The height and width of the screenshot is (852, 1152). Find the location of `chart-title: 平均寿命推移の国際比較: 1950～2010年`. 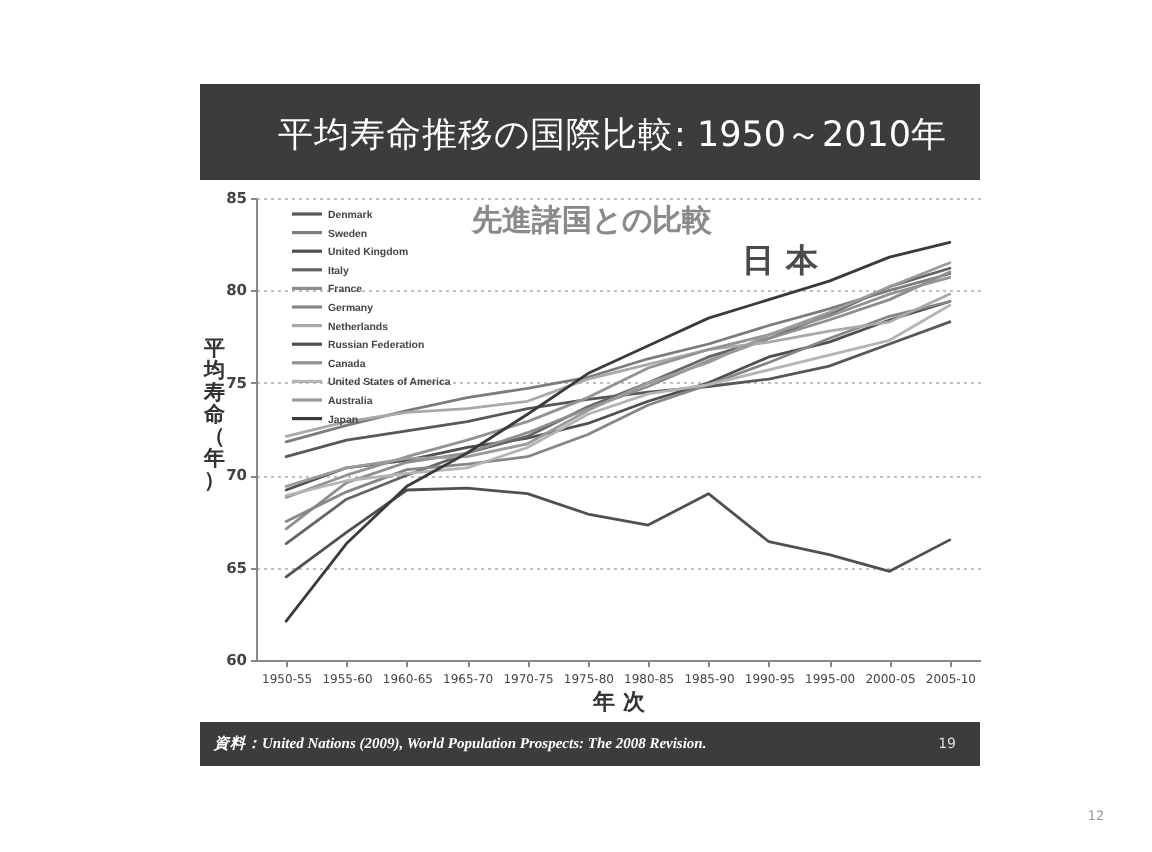

chart-title: 平均寿命推移の国際比較: 1950～2010年 is located at coordinates (613, 136).